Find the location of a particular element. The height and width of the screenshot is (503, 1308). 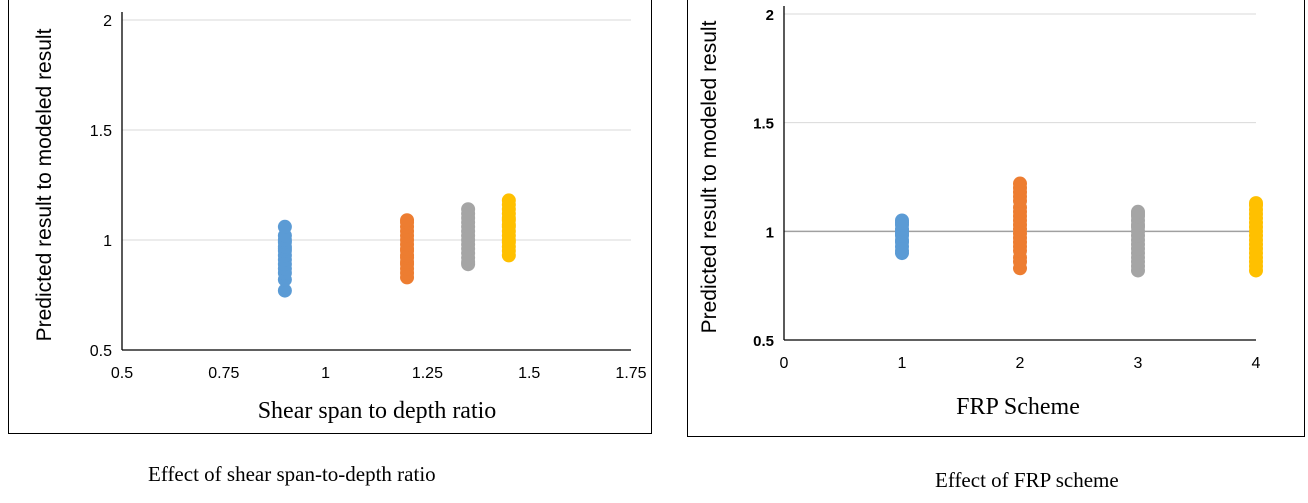

x-axis-label: Shear span to depth ratio is located at coordinates (377, 411).